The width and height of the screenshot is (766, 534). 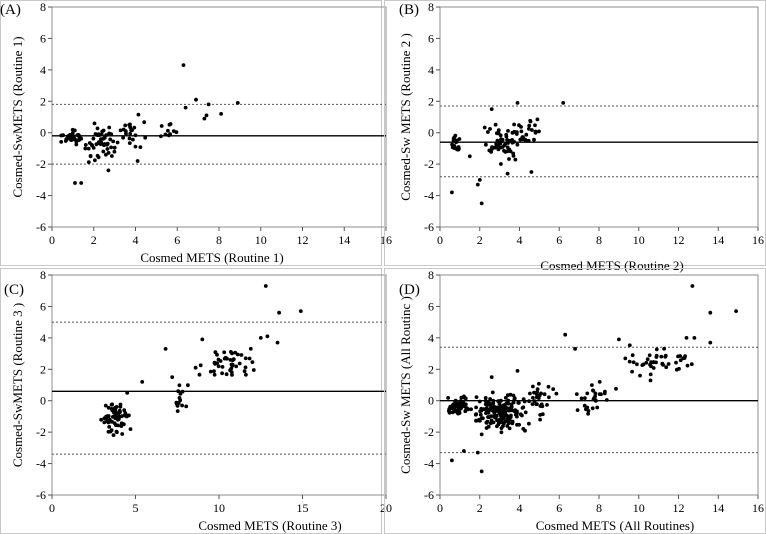 What do you see at coordinates (559, 508) in the screenshot?
I see `x-tick-label: 6` at bounding box center [559, 508].